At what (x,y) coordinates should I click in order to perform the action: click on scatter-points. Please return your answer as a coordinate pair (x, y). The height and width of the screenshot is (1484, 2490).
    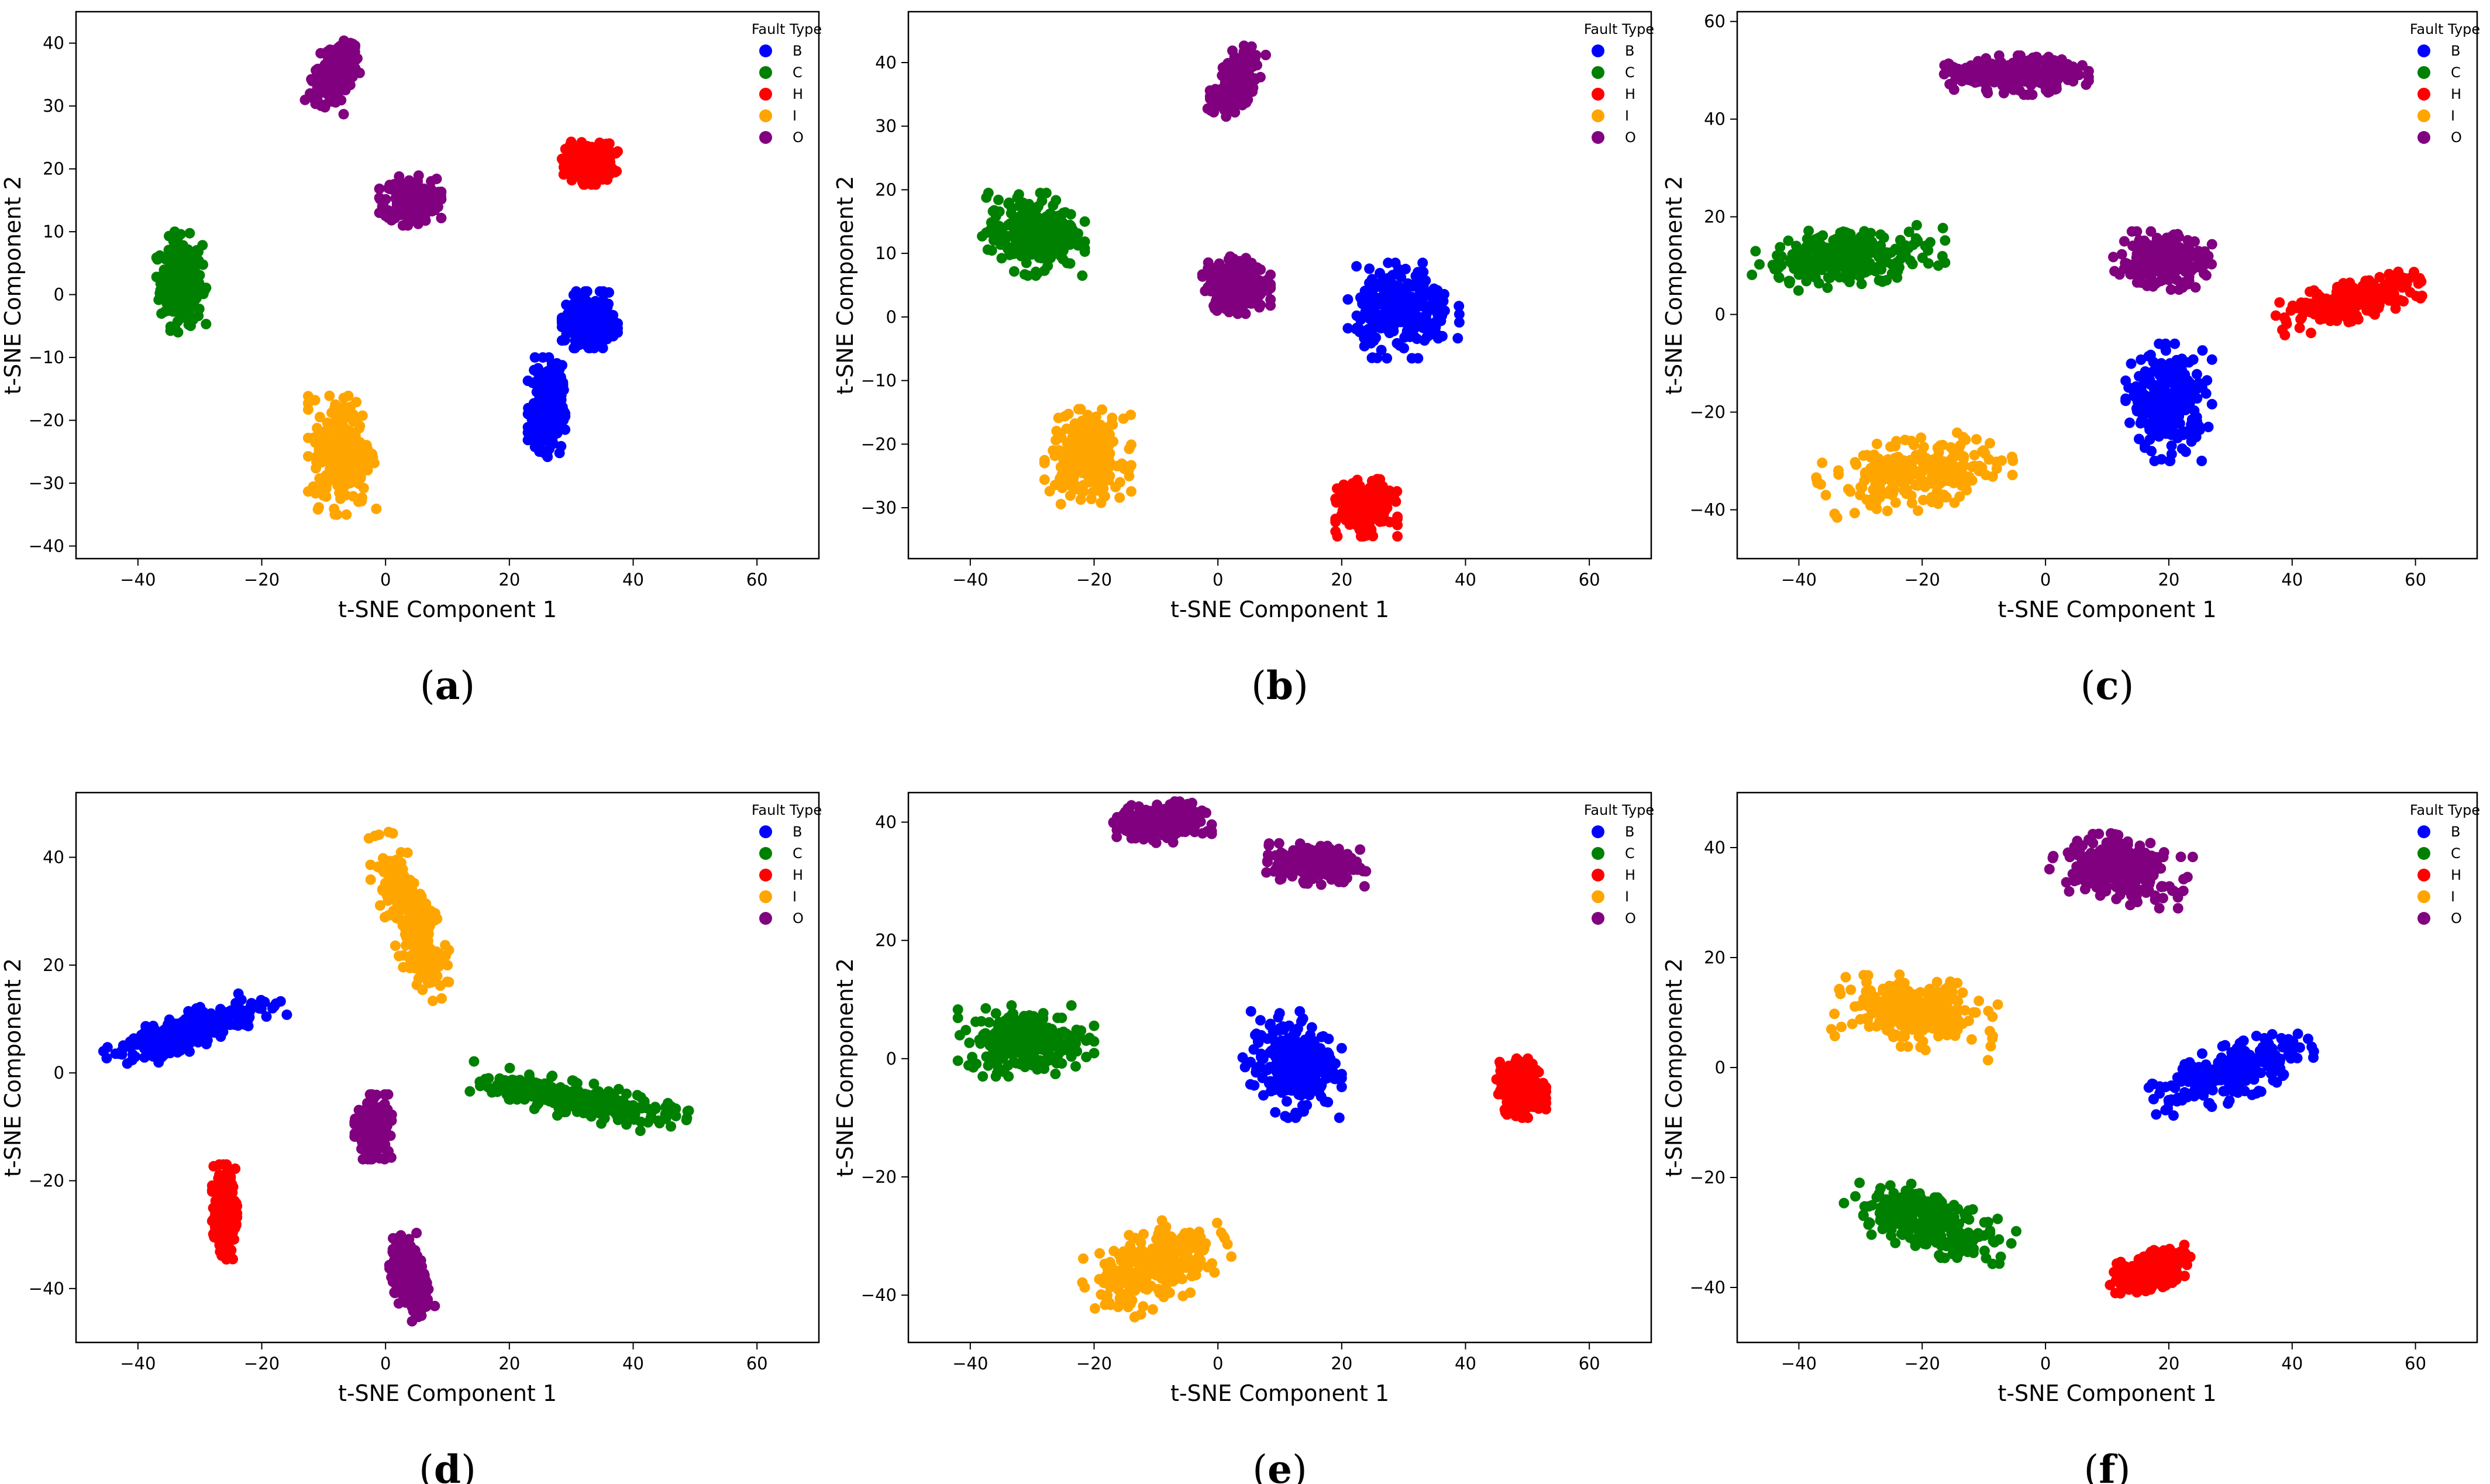
    Looking at the image, I should click on (1221, 291).